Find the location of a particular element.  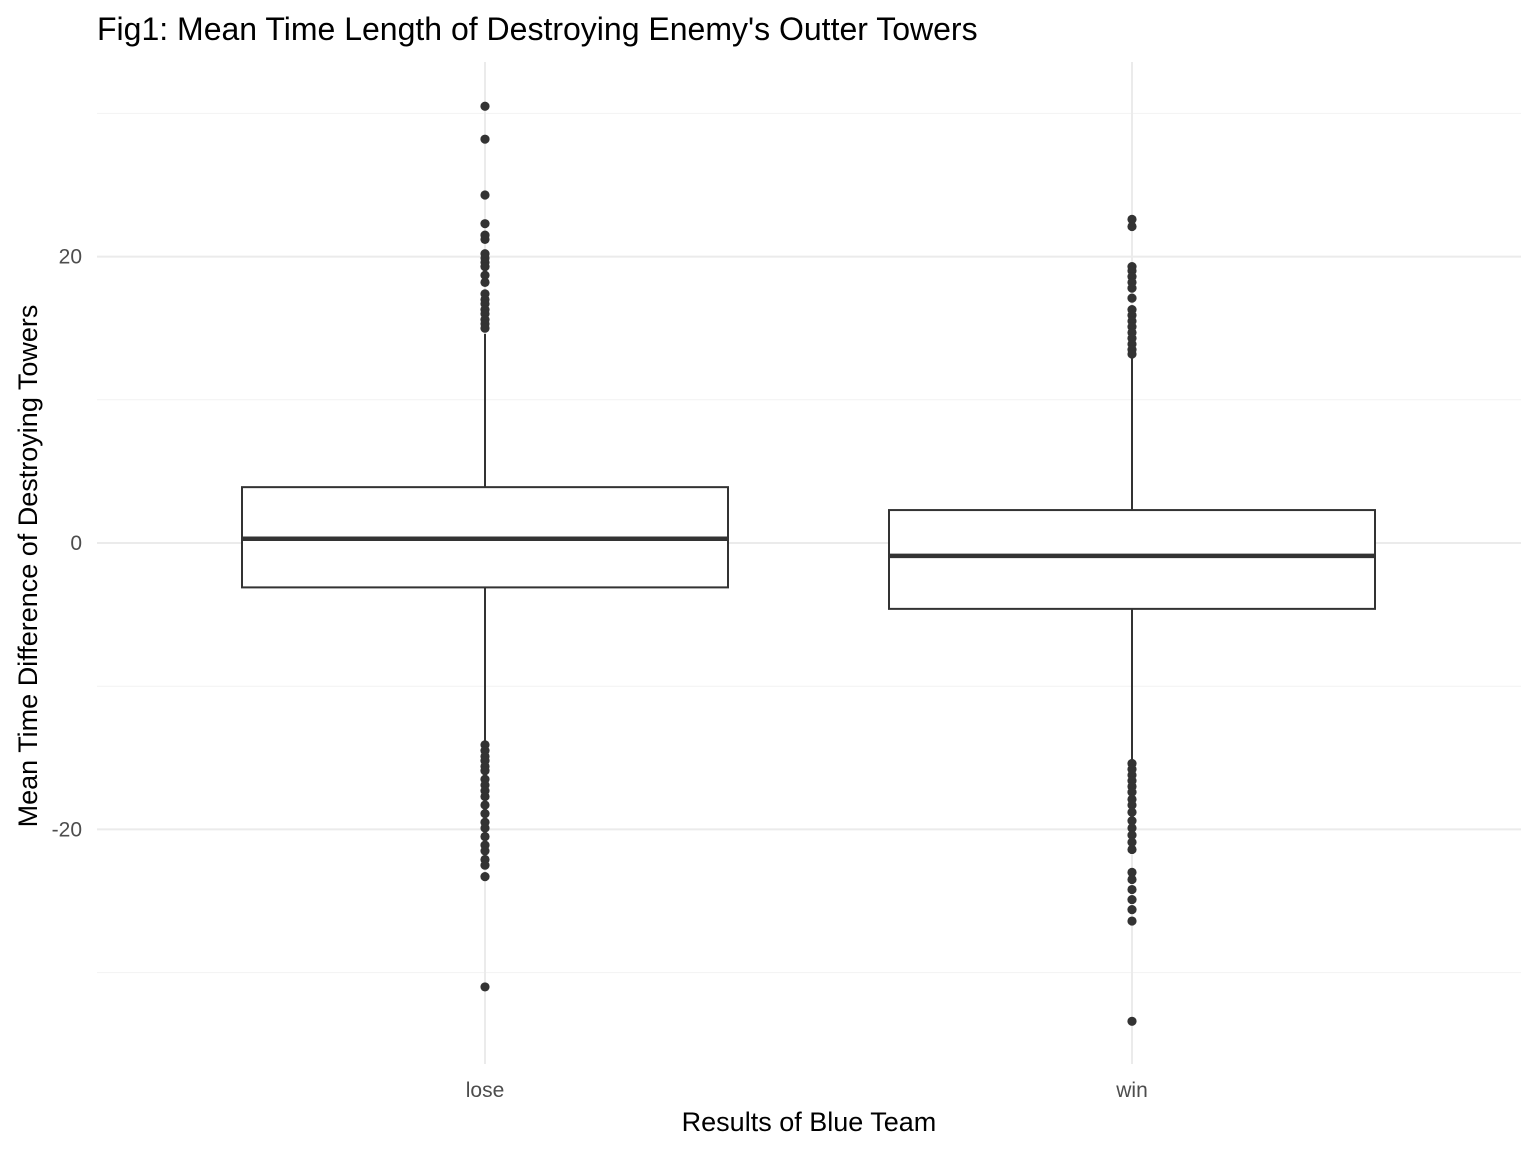

x-axis-title: Results of Blue Team is located at coordinates (809, 1122).